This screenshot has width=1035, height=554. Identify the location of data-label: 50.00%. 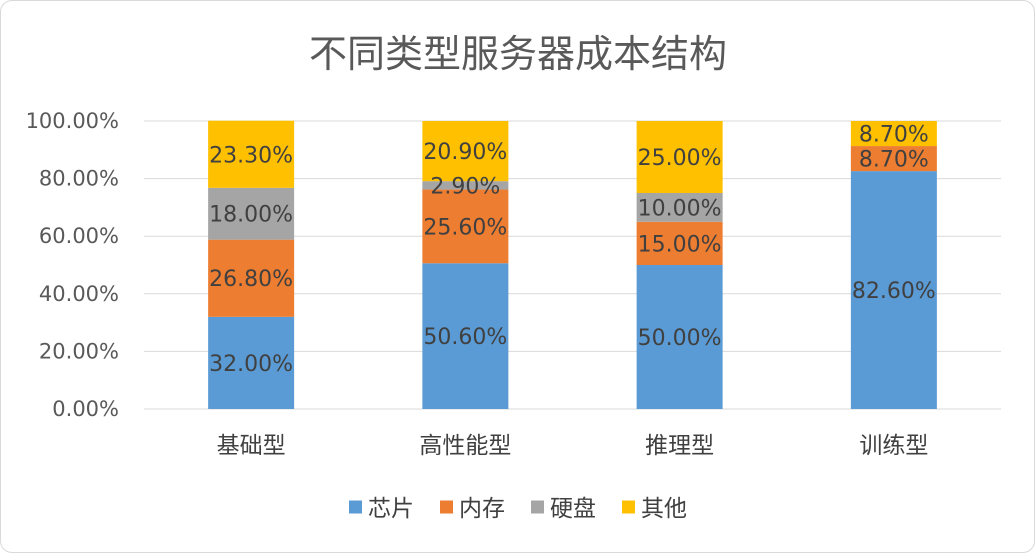
(680, 338).